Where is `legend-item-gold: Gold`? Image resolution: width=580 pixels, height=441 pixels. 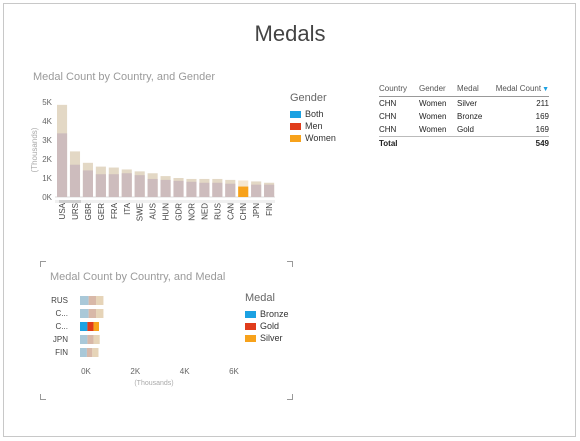
legend-item-gold: Gold is located at coordinates (267, 326).